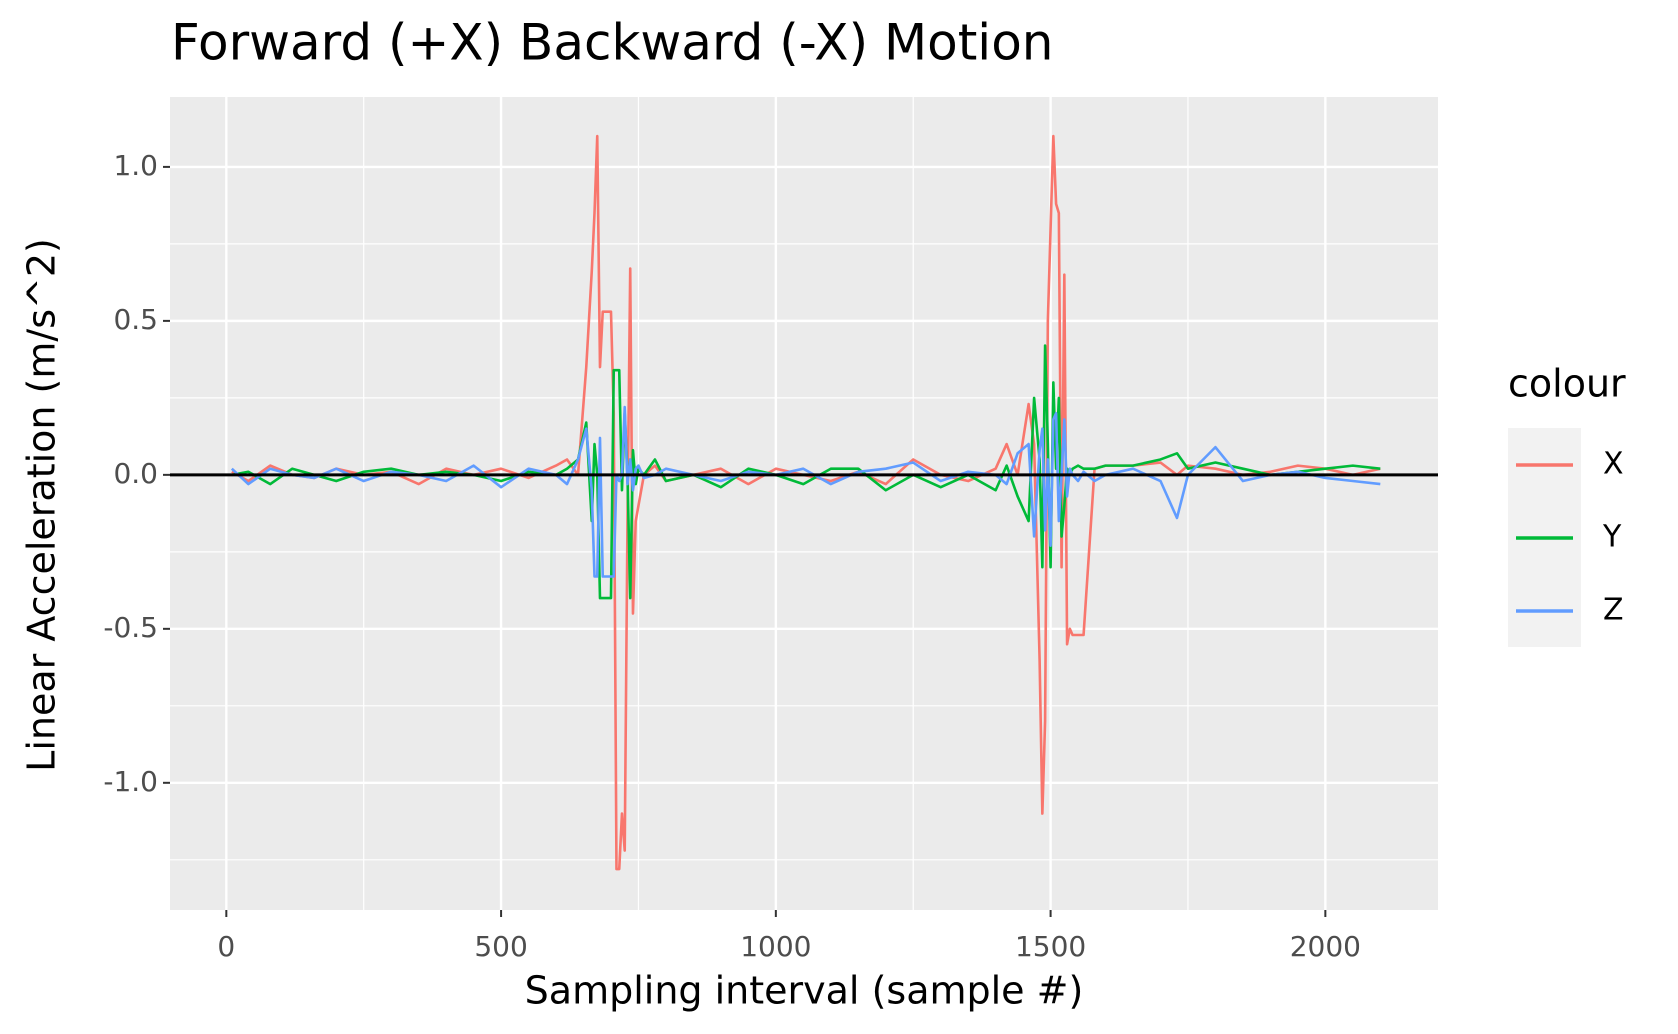 The height and width of the screenshot is (1034, 1678). I want to click on x-tick-label: 2000, so click(1325, 946).